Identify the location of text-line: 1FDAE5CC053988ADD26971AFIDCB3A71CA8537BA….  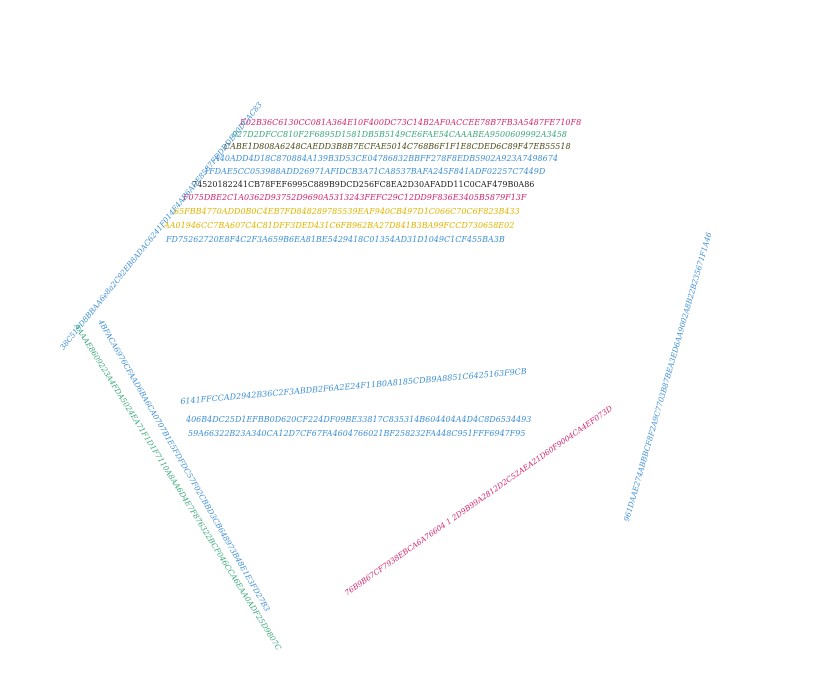
(375, 171).